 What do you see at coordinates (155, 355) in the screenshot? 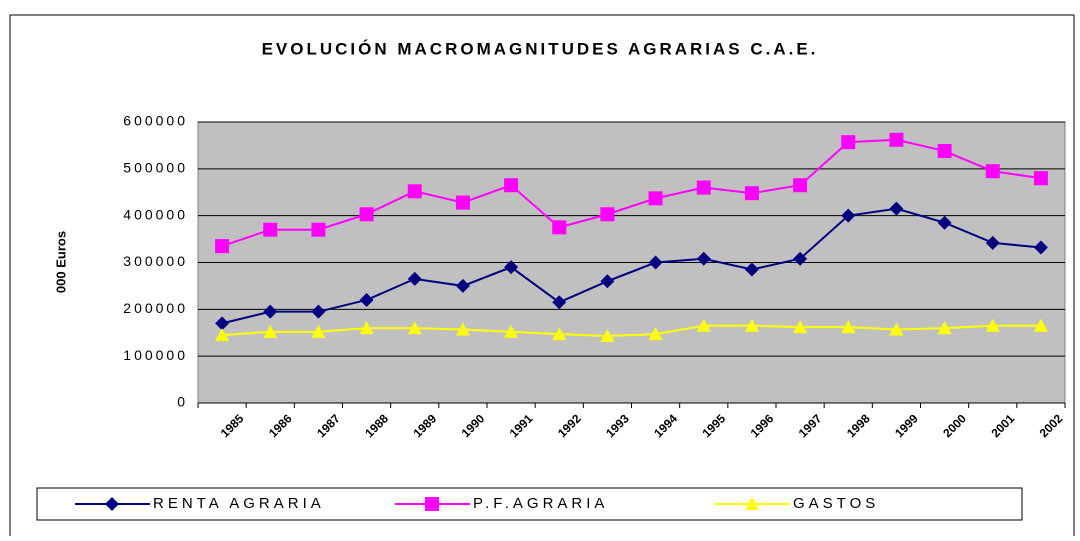
I see `y-tick-label: 100000` at bounding box center [155, 355].